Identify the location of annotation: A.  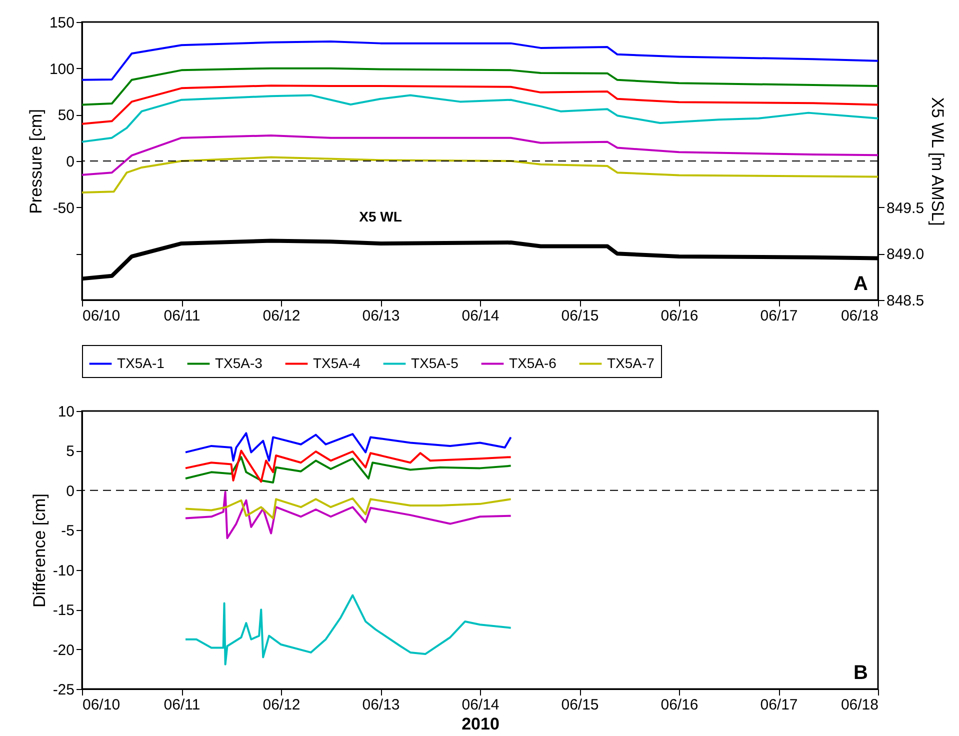
(861, 284).